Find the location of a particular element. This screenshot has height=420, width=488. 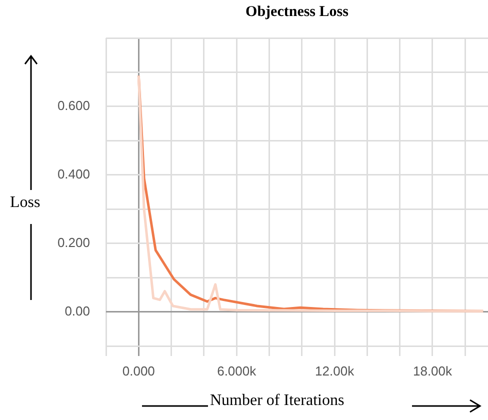

x-tick-label: 12.00k is located at coordinates (335, 370).